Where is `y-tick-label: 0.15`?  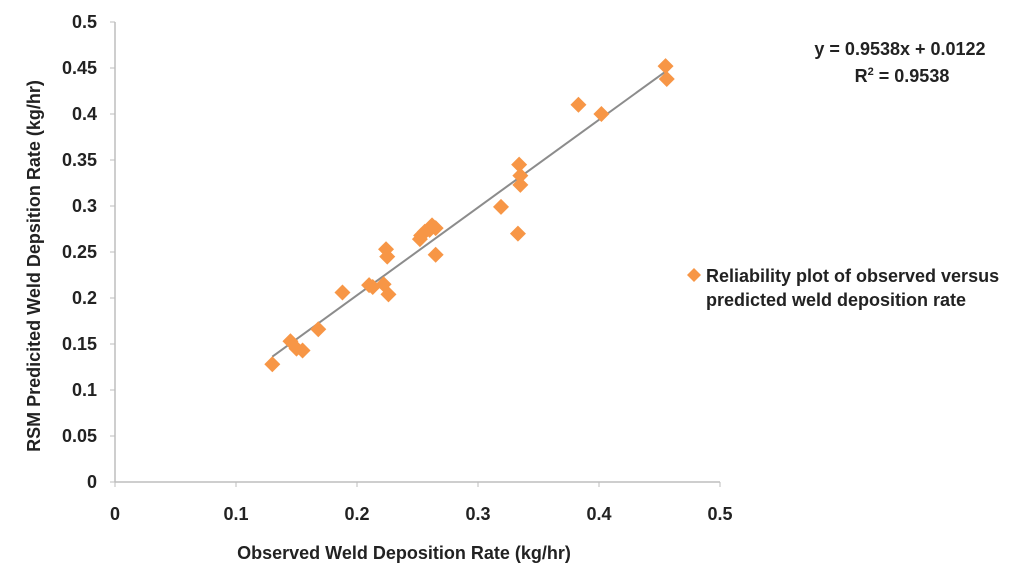
y-tick-label: 0.15 is located at coordinates (79, 344).